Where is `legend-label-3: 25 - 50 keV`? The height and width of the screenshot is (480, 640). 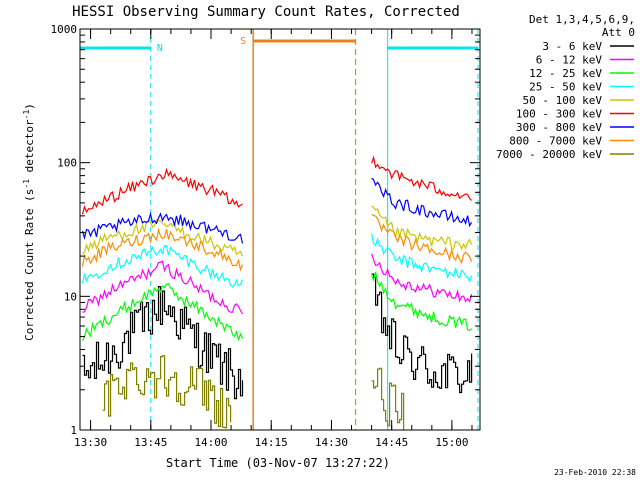 legend-label-3: 25 - 50 keV is located at coordinates (565, 87).